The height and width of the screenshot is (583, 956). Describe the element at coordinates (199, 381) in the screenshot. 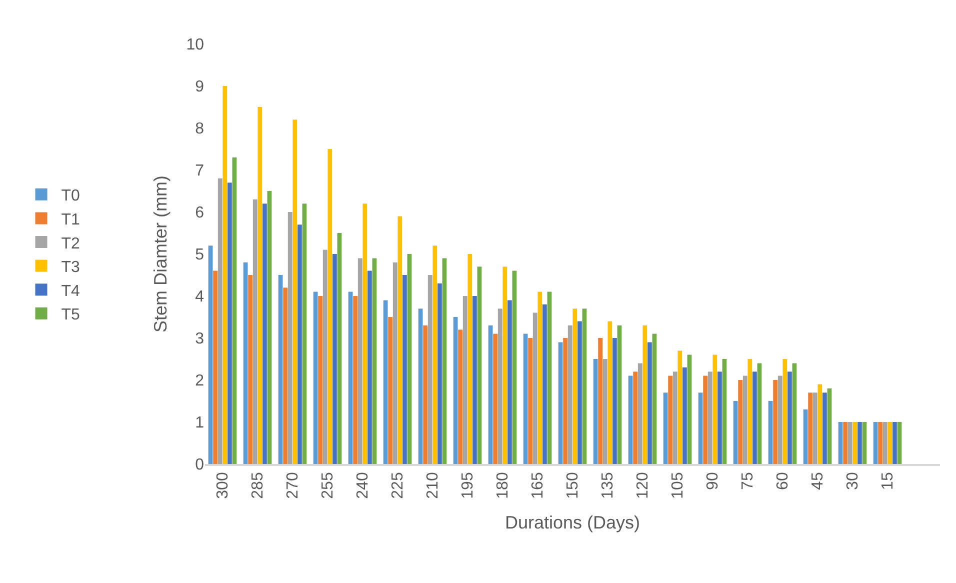

I see `y-tick-label: 2` at that location.